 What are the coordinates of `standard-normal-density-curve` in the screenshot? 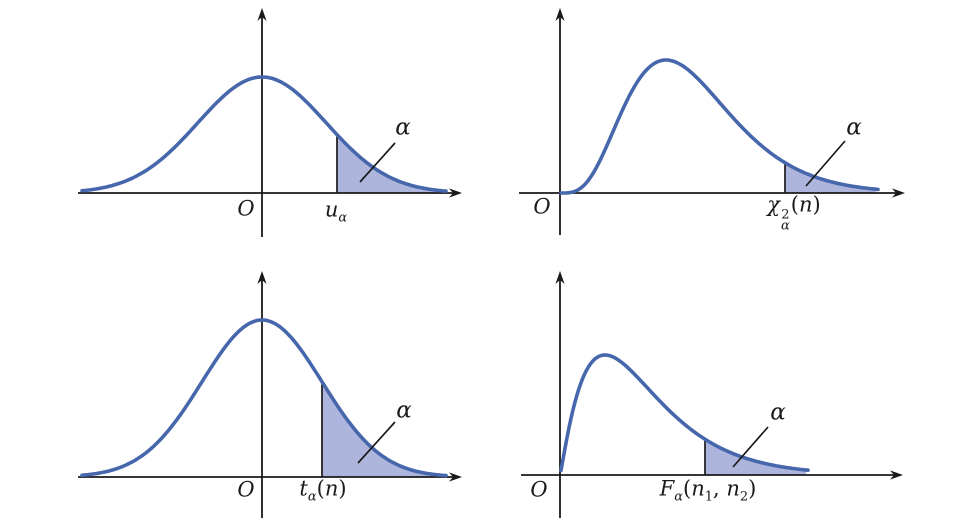 It's located at (264, 134).